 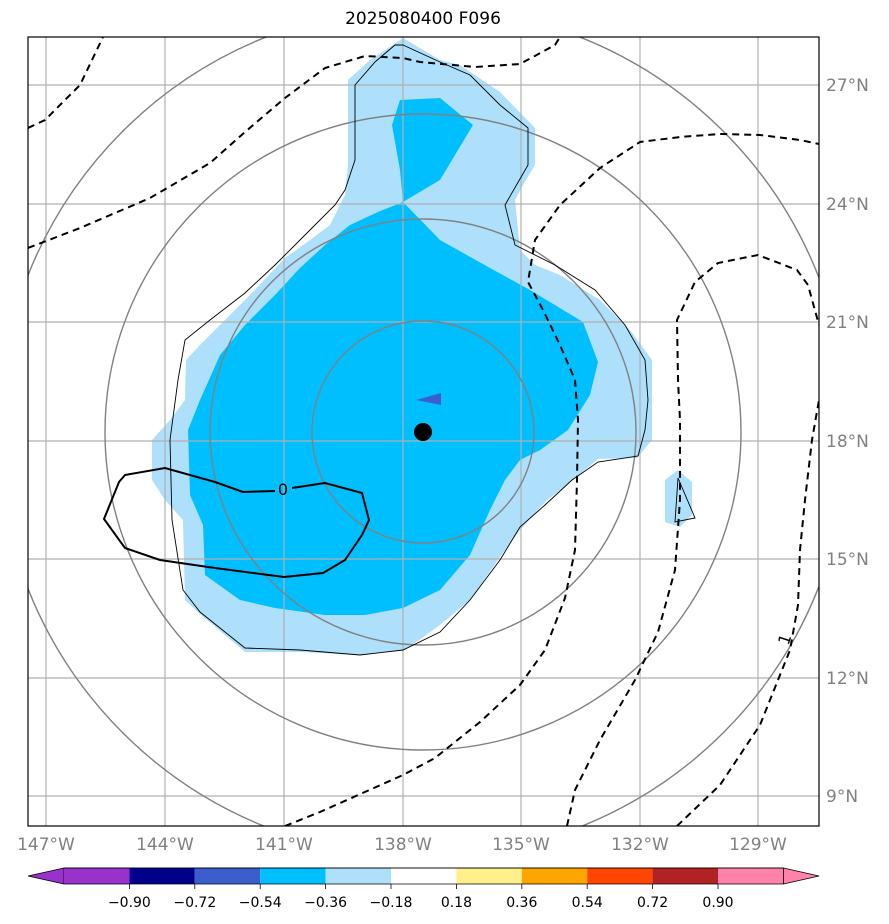 What do you see at coordinates (847, 679) in the screenshot?
I see `lat-tick-label: 12°N` at bounding box center [847, 679].